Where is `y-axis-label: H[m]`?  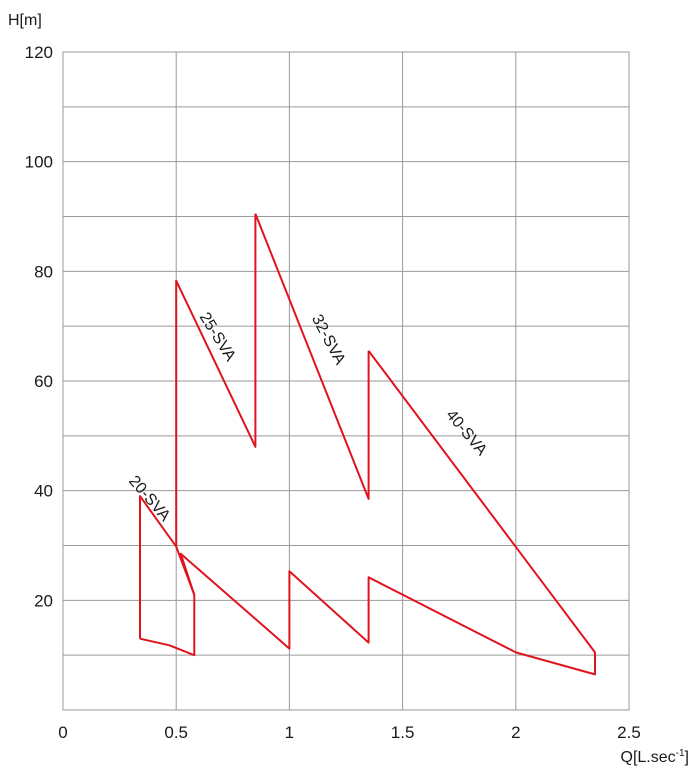 y-axis-label: H[m] is located at coordinates (25, 20).